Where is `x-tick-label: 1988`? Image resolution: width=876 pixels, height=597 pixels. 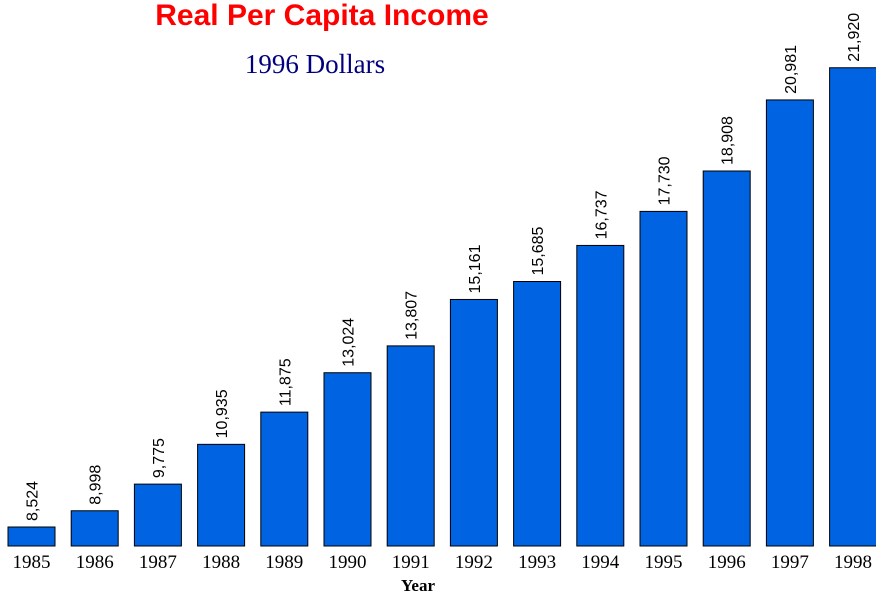 x-tick-label: 1988 is located at coordinates (221, 562).